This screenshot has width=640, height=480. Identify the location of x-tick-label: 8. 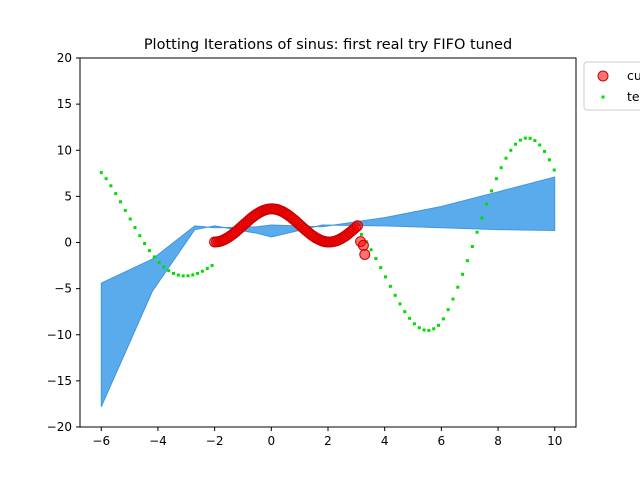
(498, 441).